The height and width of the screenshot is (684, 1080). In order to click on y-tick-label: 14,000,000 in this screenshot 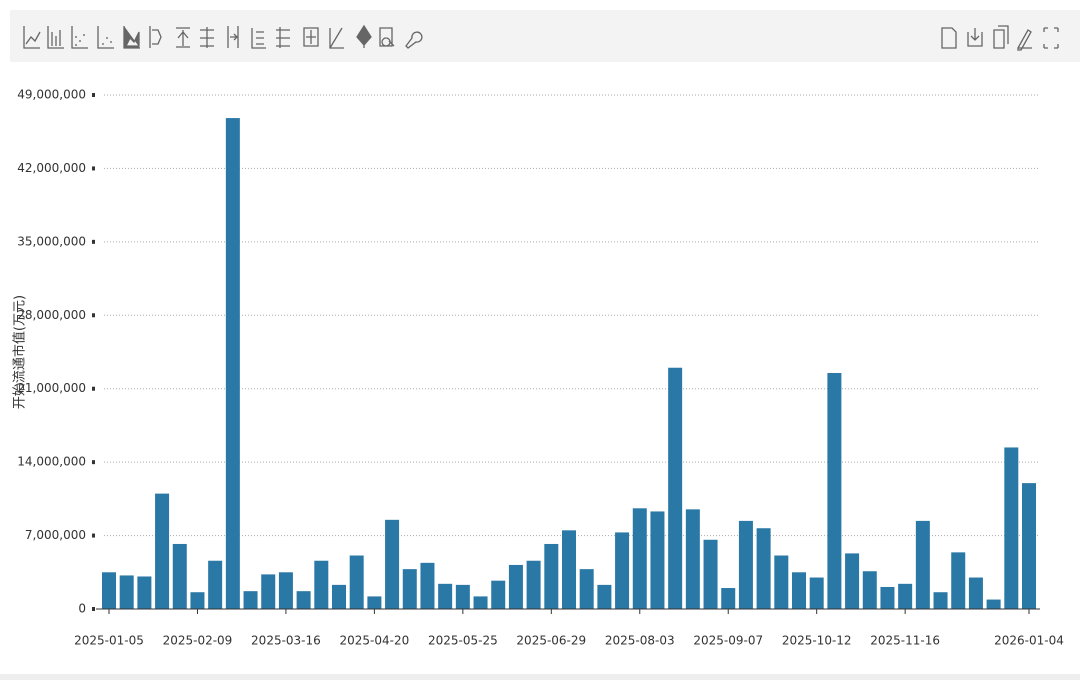, I will do `click(51, 462)`.